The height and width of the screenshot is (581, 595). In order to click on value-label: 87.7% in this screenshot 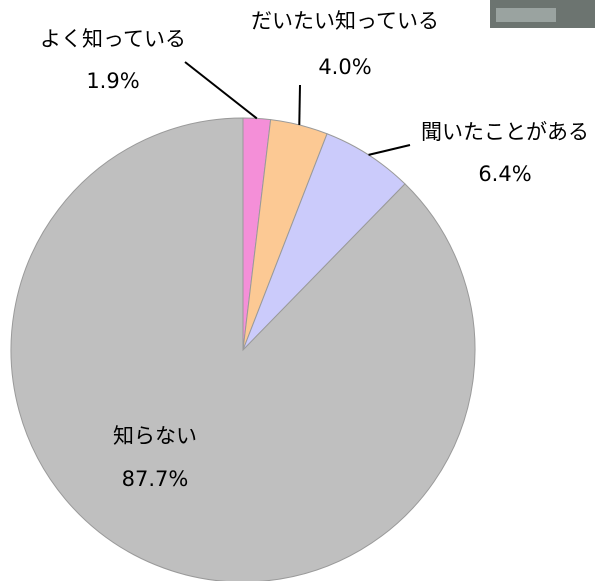, I will do `click(155, 479)`.